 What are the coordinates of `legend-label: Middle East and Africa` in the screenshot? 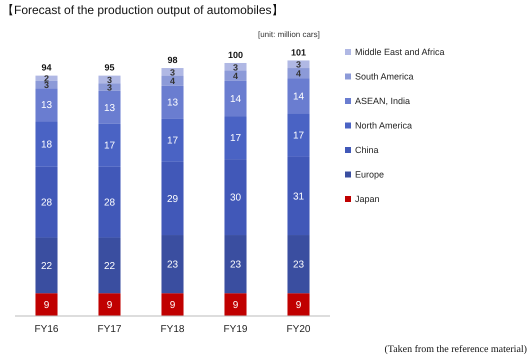 It's located at (400, 52).